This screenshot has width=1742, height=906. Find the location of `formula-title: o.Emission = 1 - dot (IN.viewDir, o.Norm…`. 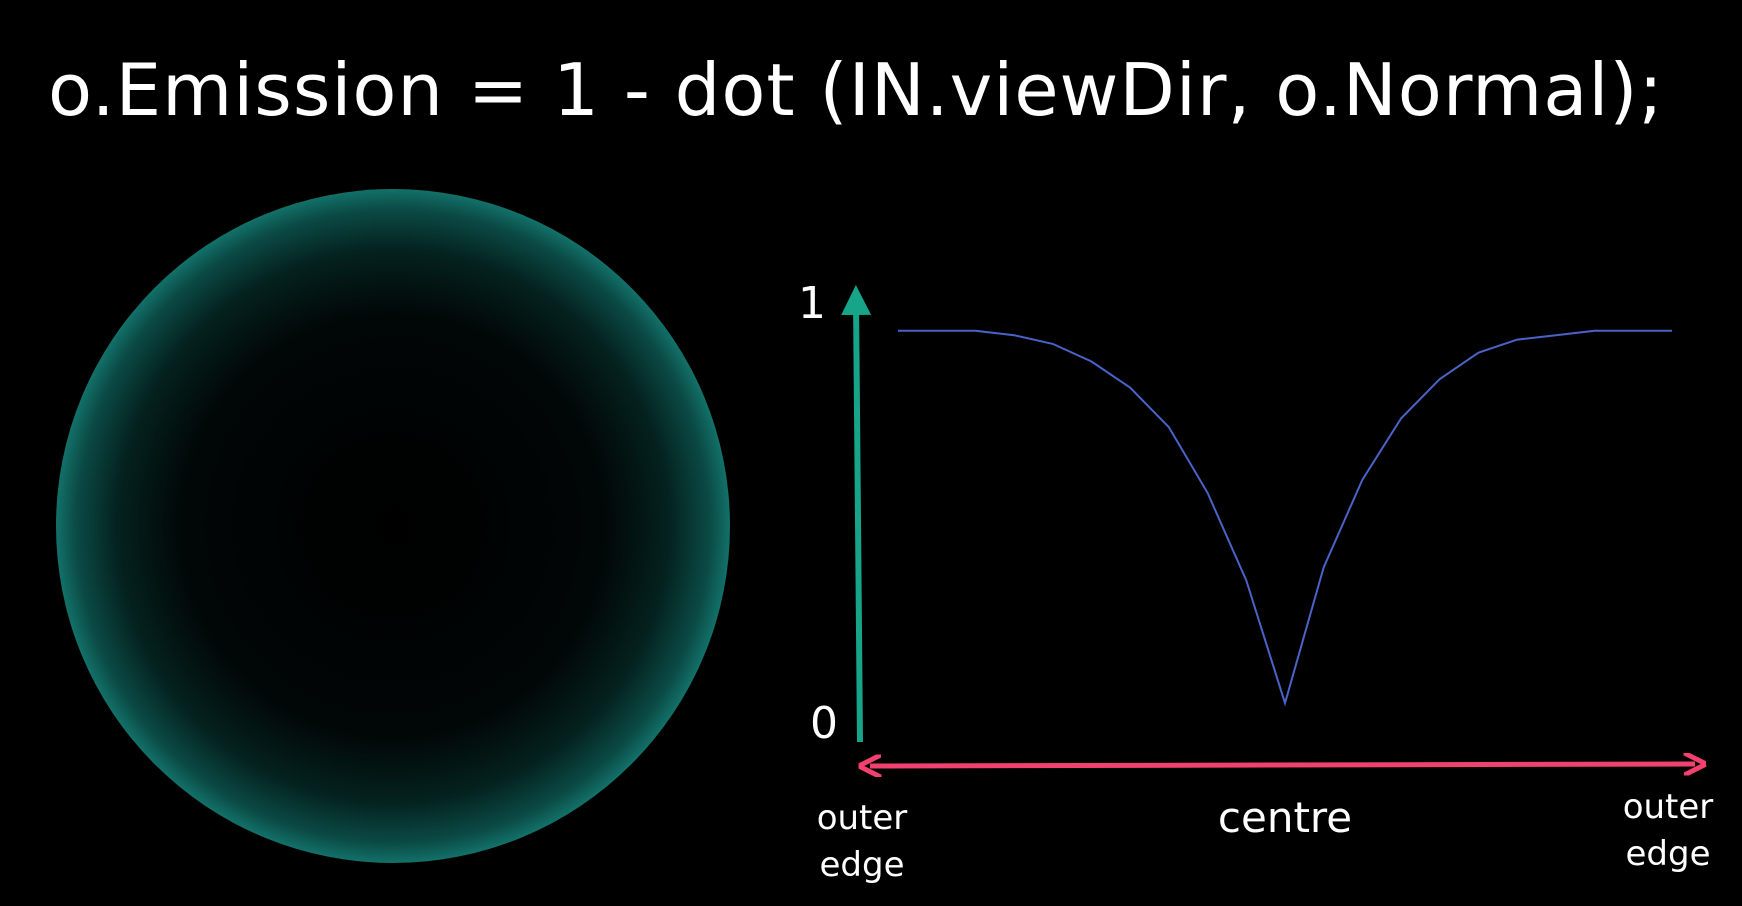

formula-title: o.Emission = 1 - dot (IN.viewDir, o.Norm… is located at coordinates (856, 90).